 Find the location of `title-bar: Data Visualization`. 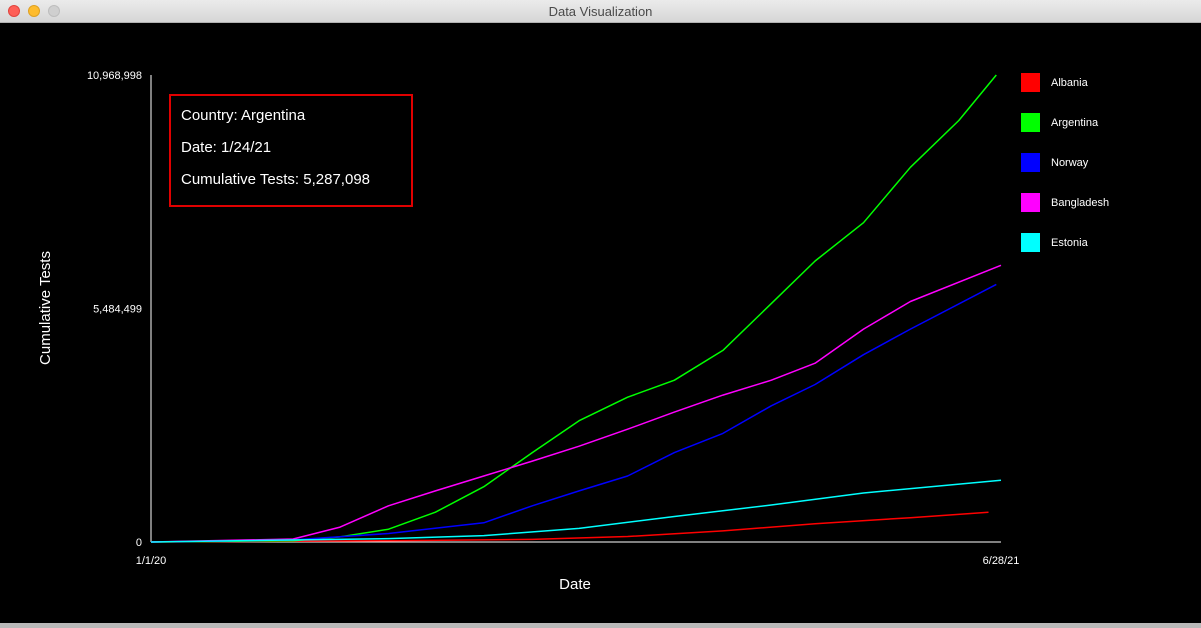

title-bar: Data Visualization is located at coordinates (600, 11).